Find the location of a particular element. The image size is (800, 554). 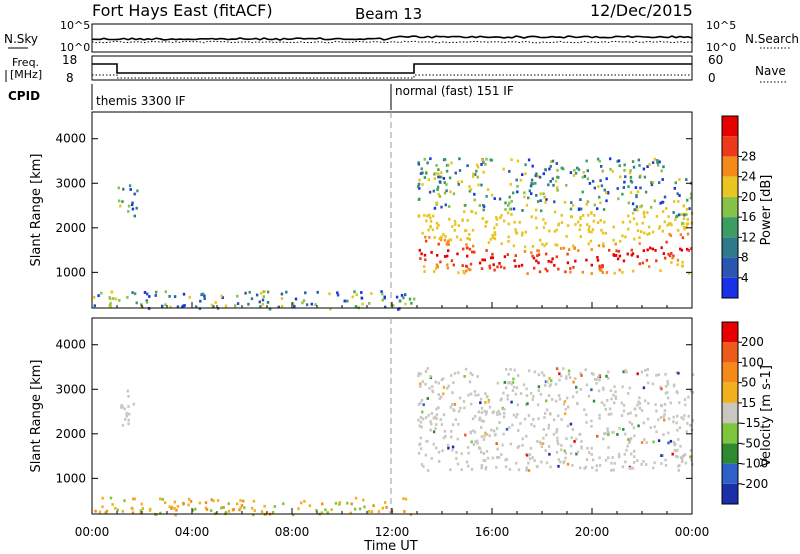

nsky-tick-bottom: 10^0 is located at coordinates (75, 47).